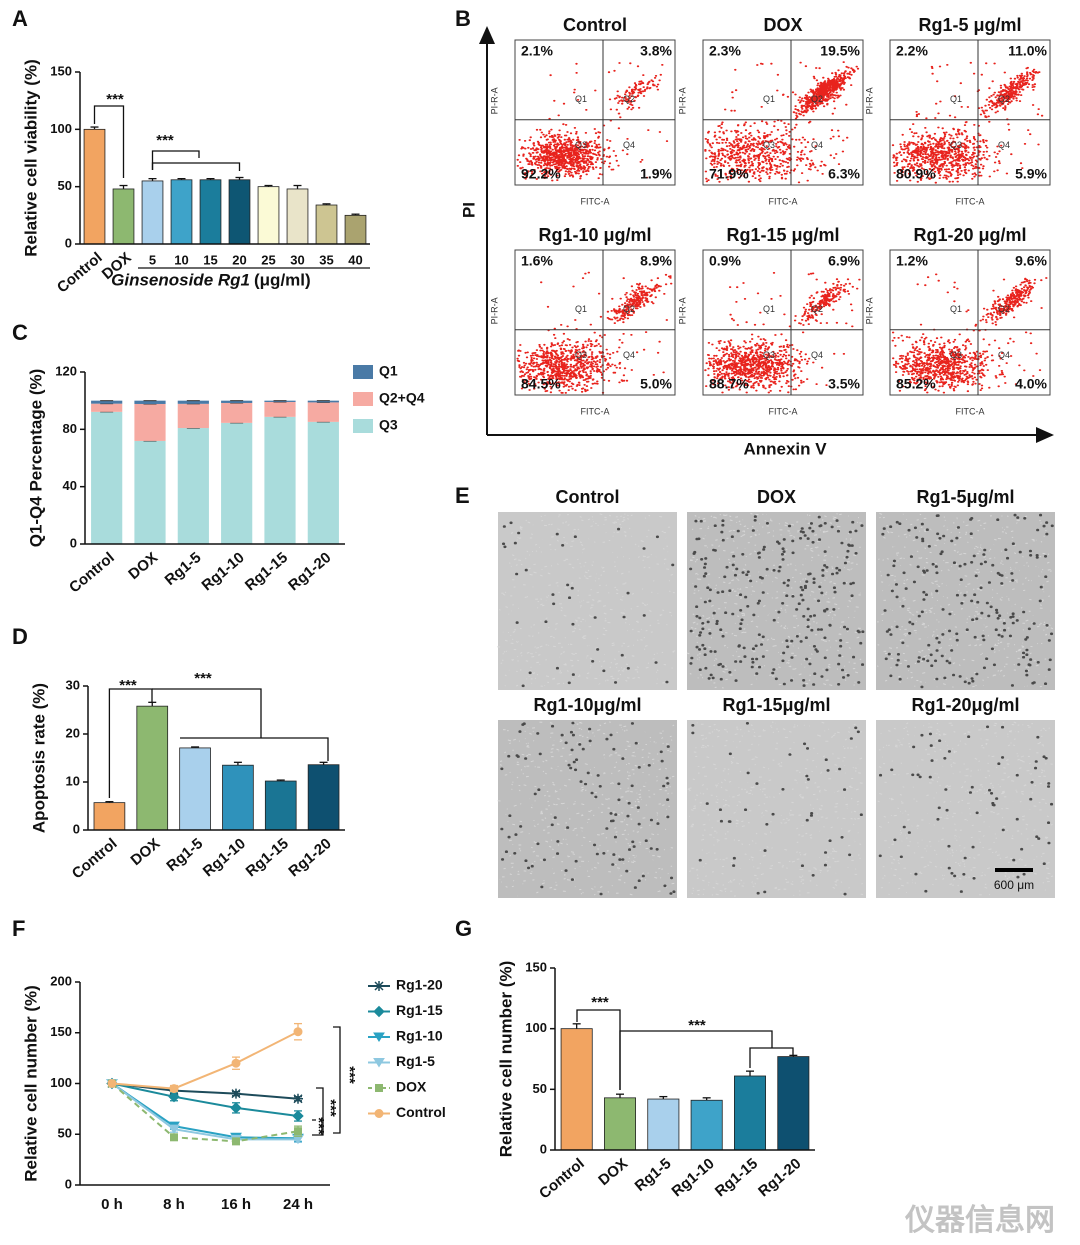 The width and height of the screenshot is (1080, 1245). What do you see at coordinates (419, 1036) in the screenshot?
I see `legend-label: Rg1-10` at bounding box center [419, 1036].